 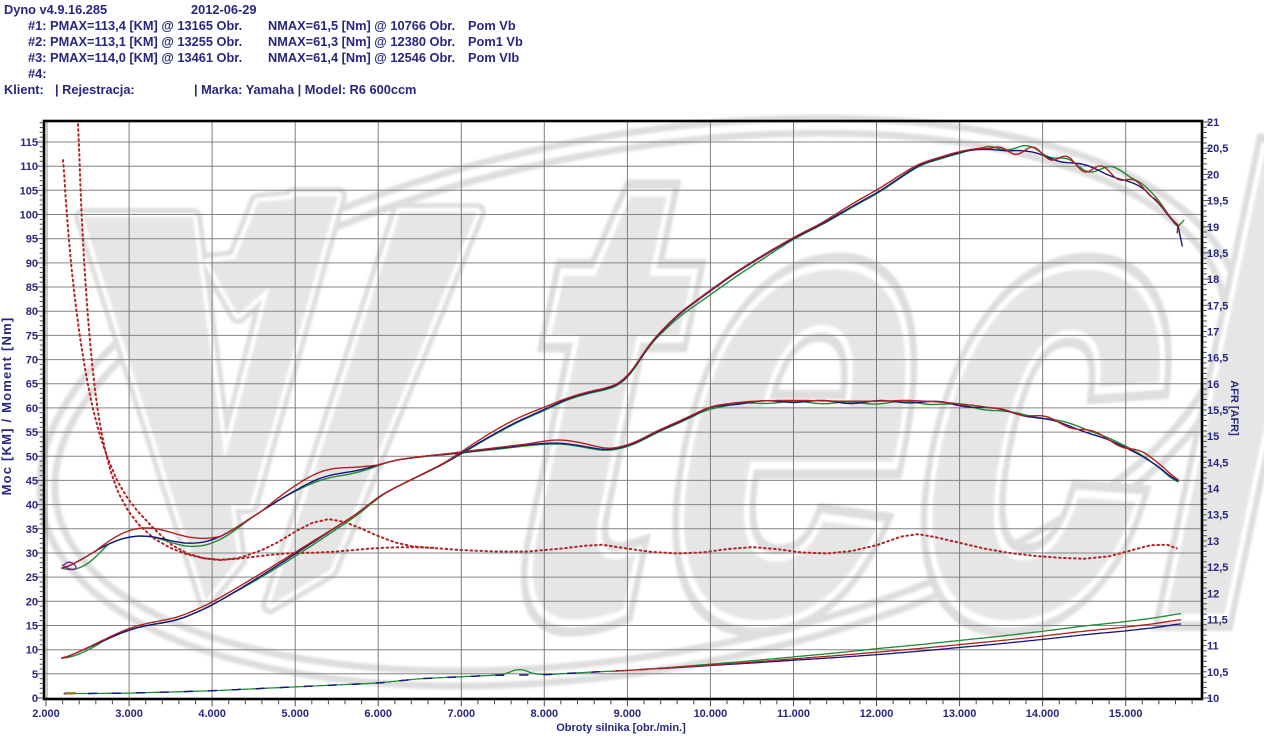 I want to click on svg-text: 12.000, so click(x=877, y=714).